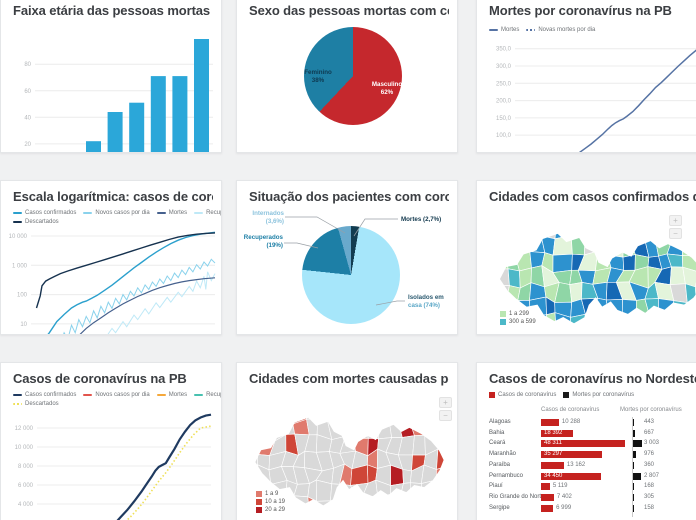 The height and width of the screenshot is (520, 696). I want to click on pie-label: Isolados em, so click(426, 297).